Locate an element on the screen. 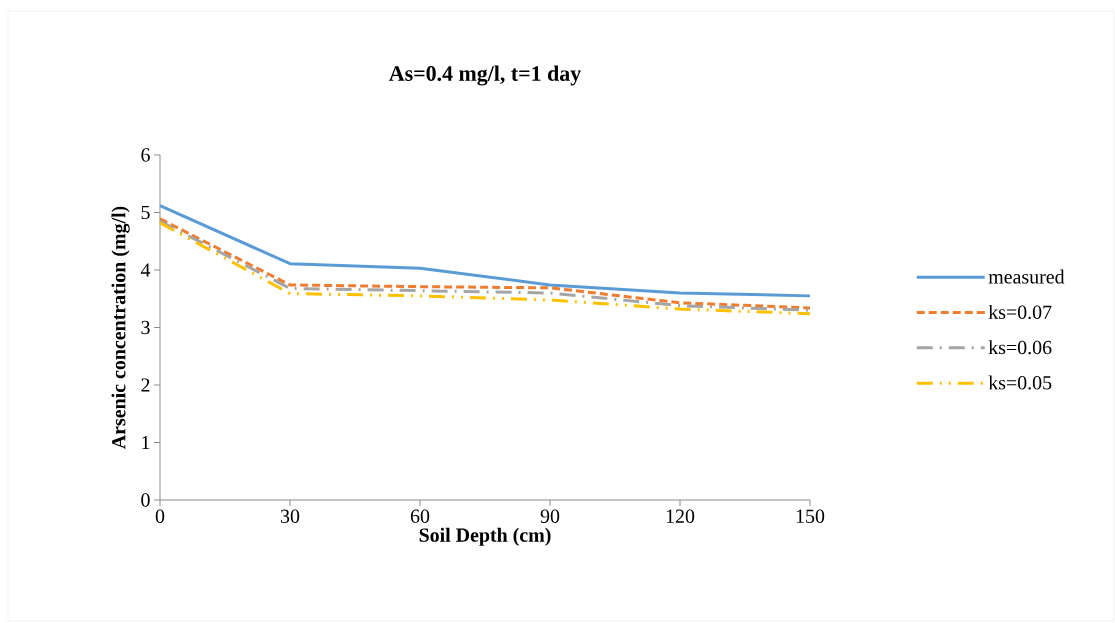 The image size is (1115, 623). x-tick-label: 0 is located at coordinates (160, 516).